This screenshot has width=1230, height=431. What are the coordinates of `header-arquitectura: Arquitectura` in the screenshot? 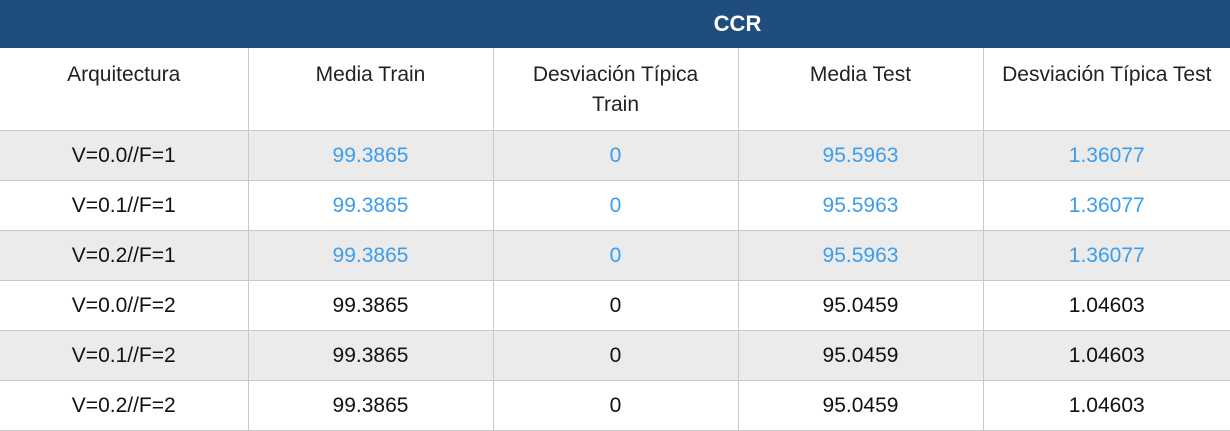 It's located at (124, 89).